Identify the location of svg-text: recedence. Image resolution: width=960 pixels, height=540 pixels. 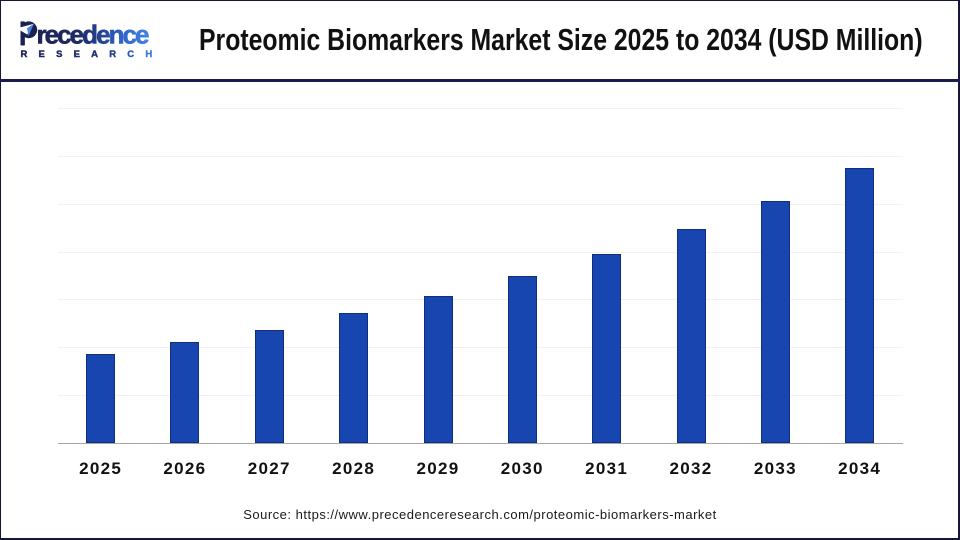
(93, 34).